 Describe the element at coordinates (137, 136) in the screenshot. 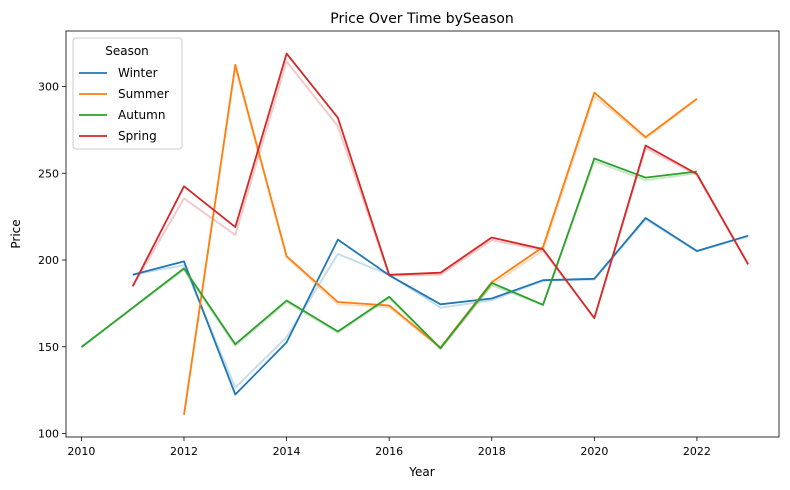

I see `legend-label-spring: Spring` at that location.